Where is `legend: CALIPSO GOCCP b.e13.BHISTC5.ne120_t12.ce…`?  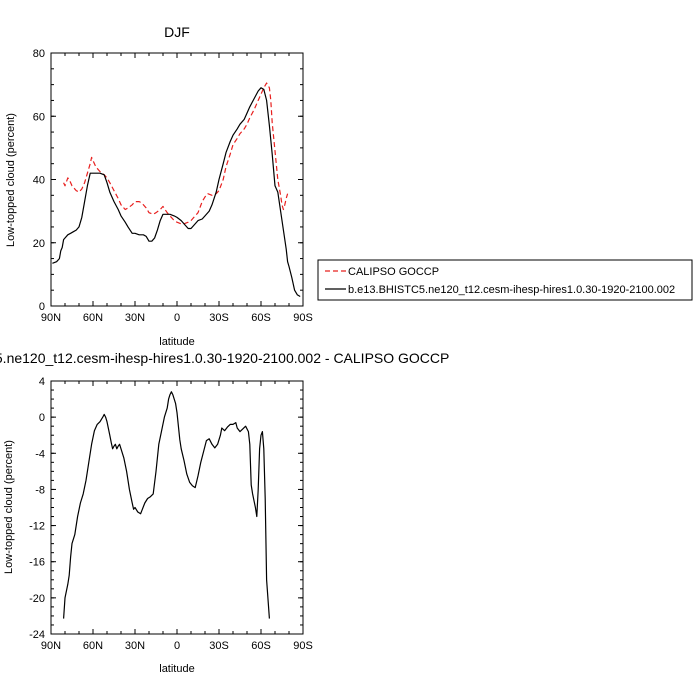
legend: CALIPSO GOCCP b.e13.BHISTC5.ne120_t12.ce… is located at coordinates (505, 280).